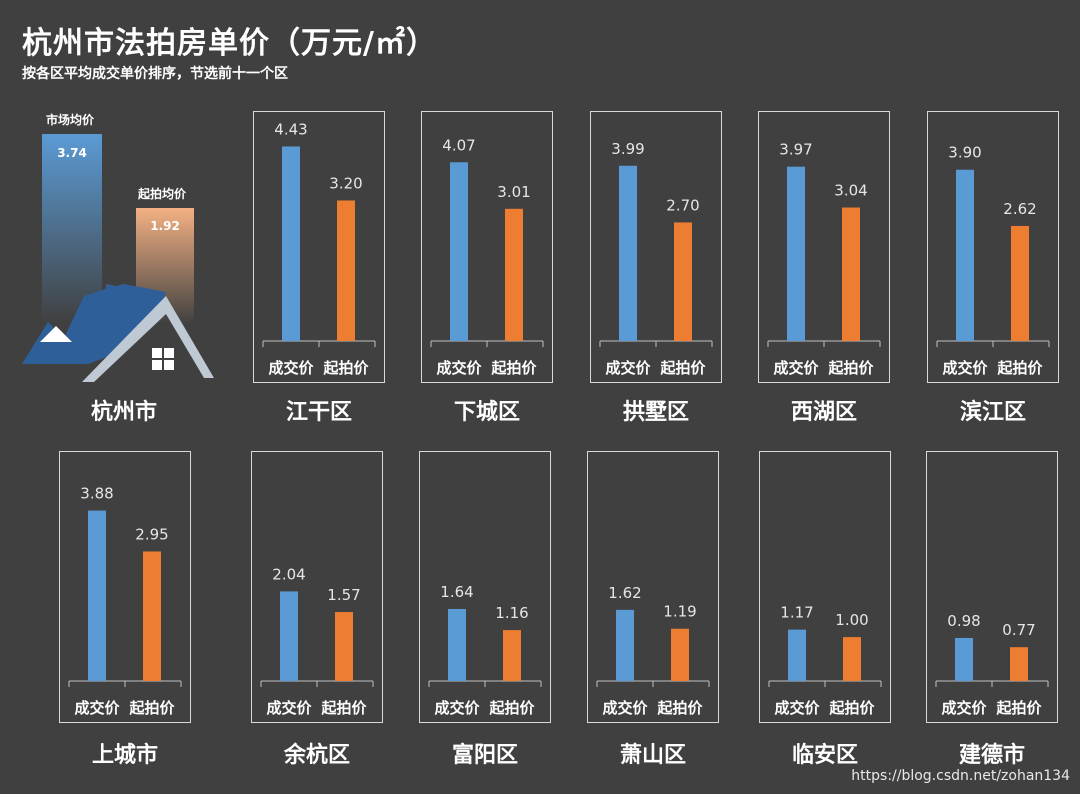 This screenshot has width=1080, height=794. Describe the element at coordinates (511, 613) in the screenshot. I see `data-label: 1.16` at that location.